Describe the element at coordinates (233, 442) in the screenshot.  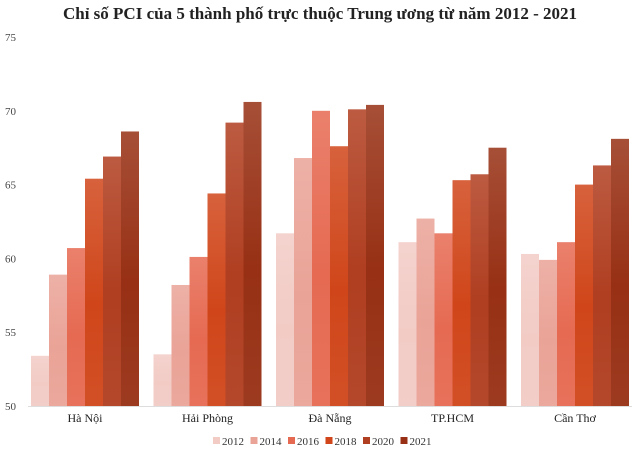
I see `legend-label: 2012` at that location.